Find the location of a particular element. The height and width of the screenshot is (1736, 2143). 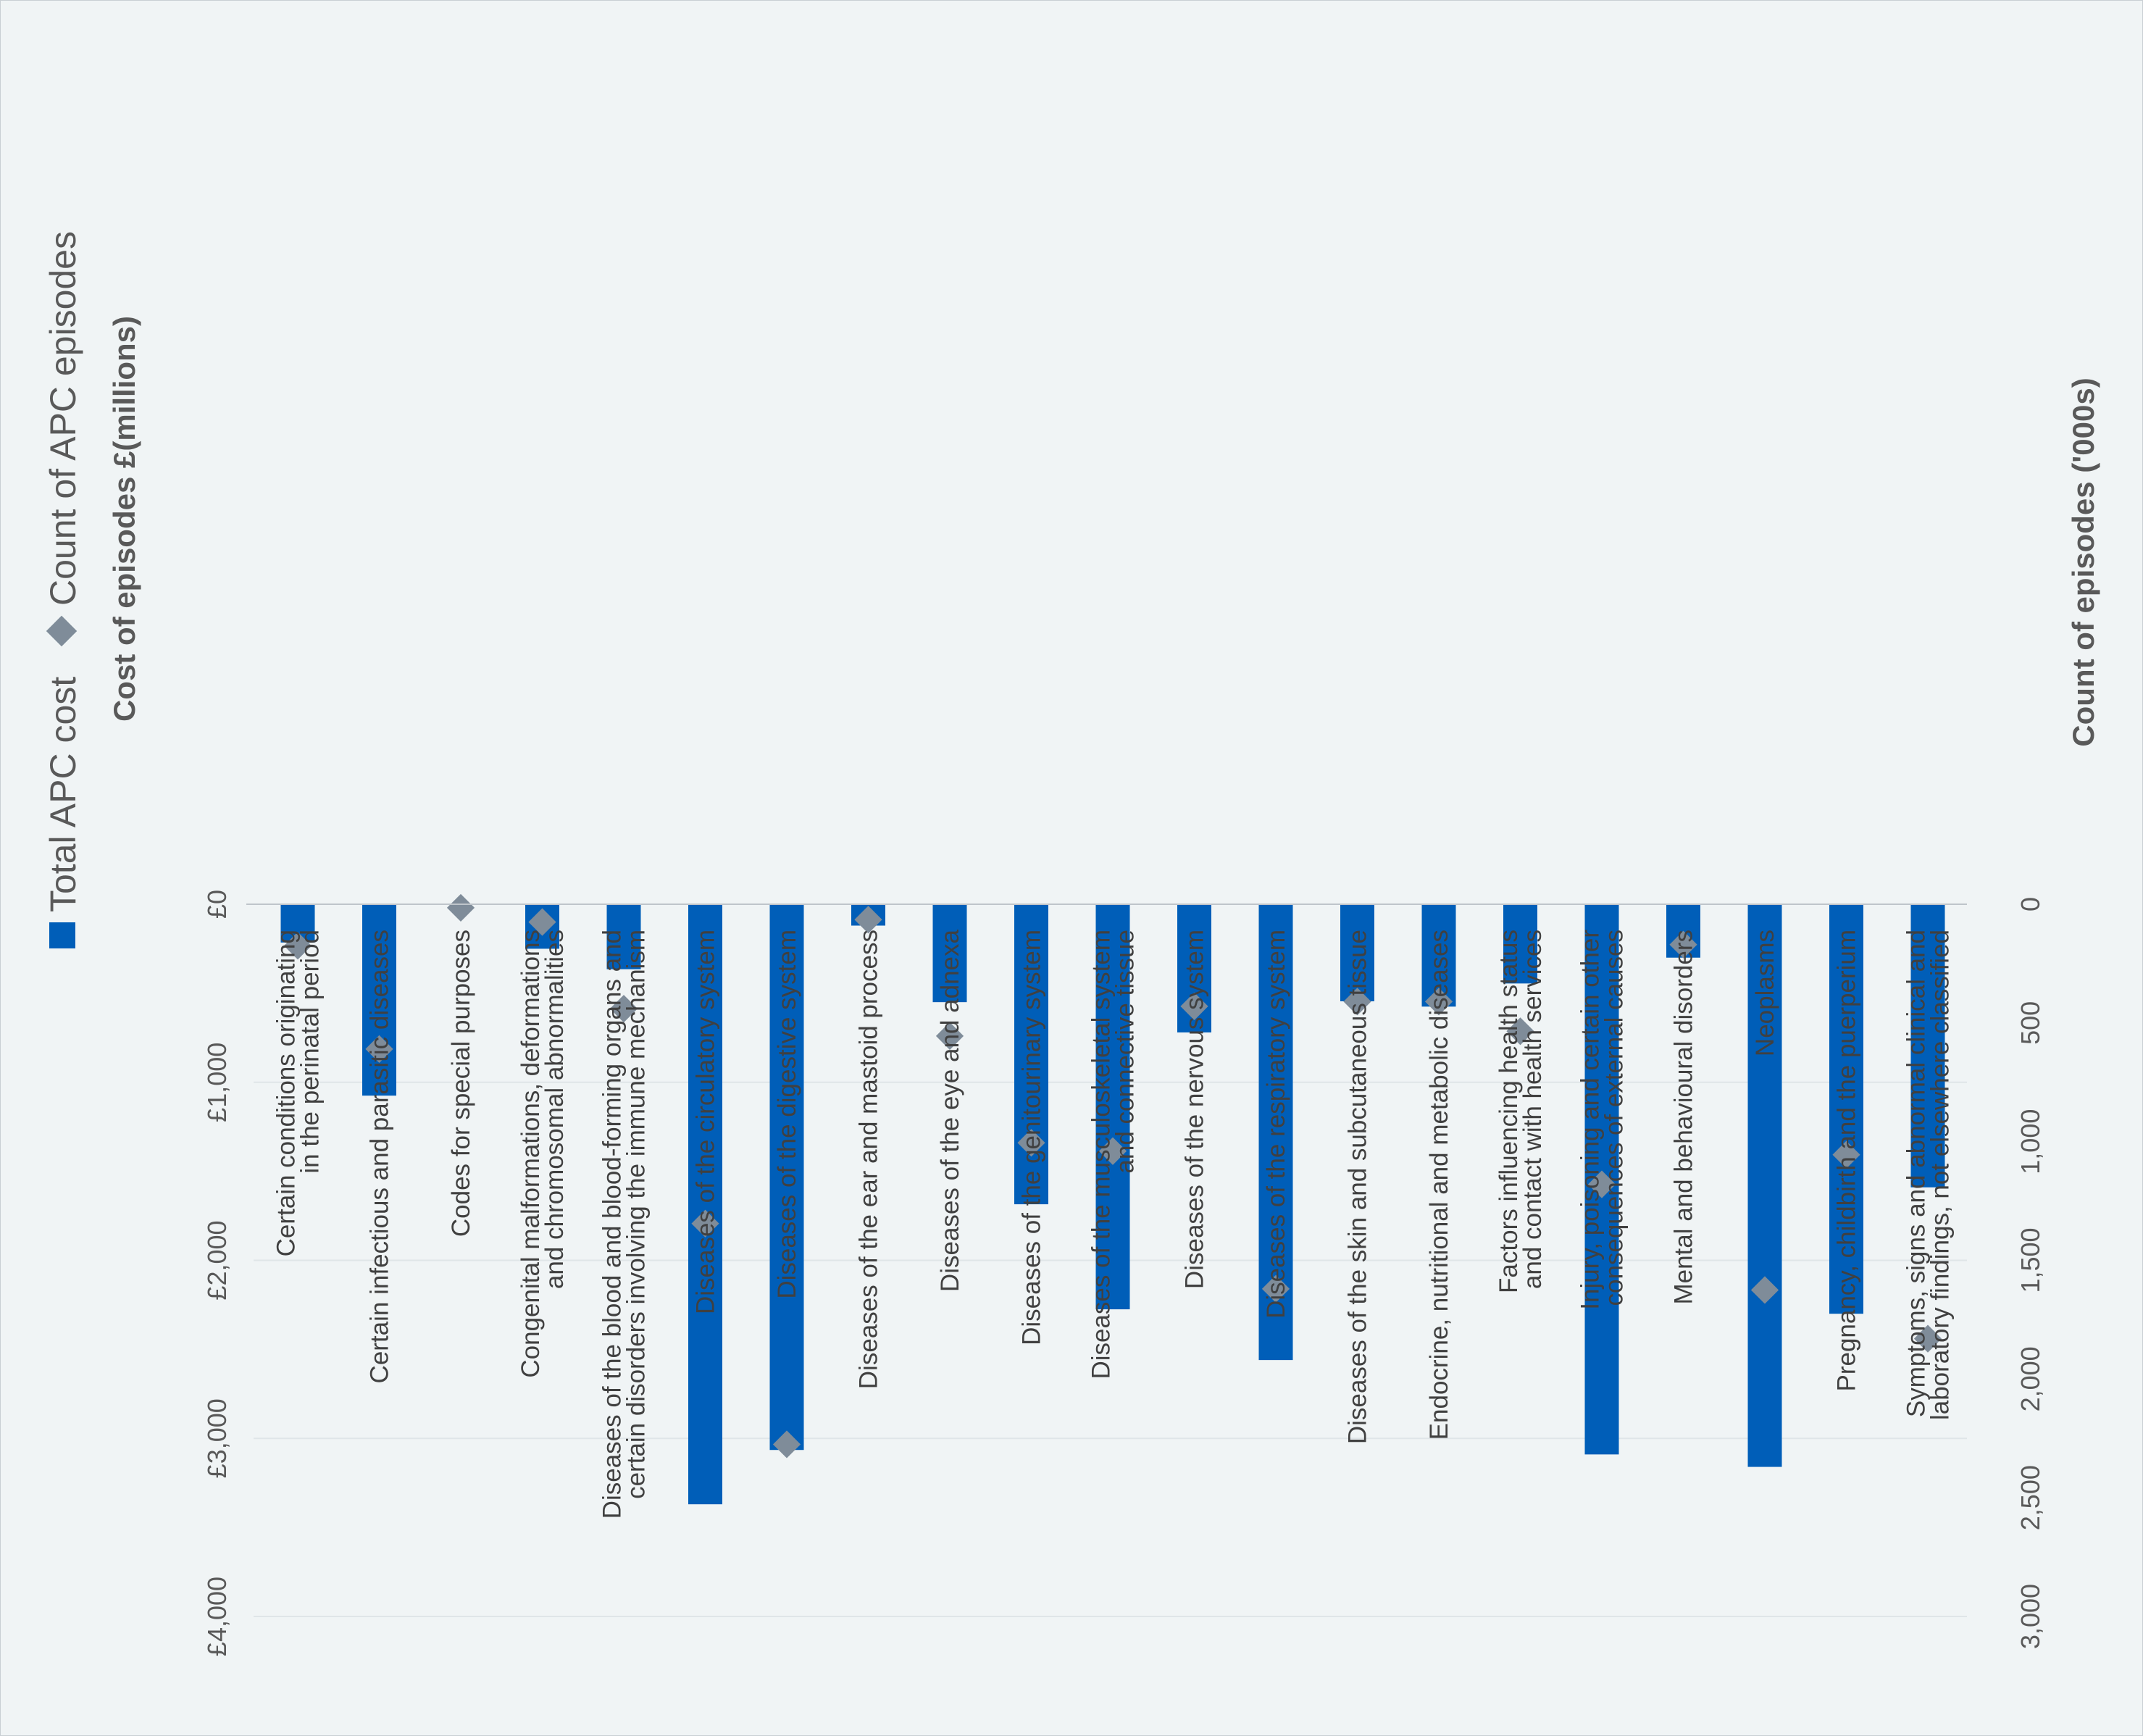

y-right-axis-title: Count of episodes ('000s) is located at coordinates (2083, 561).